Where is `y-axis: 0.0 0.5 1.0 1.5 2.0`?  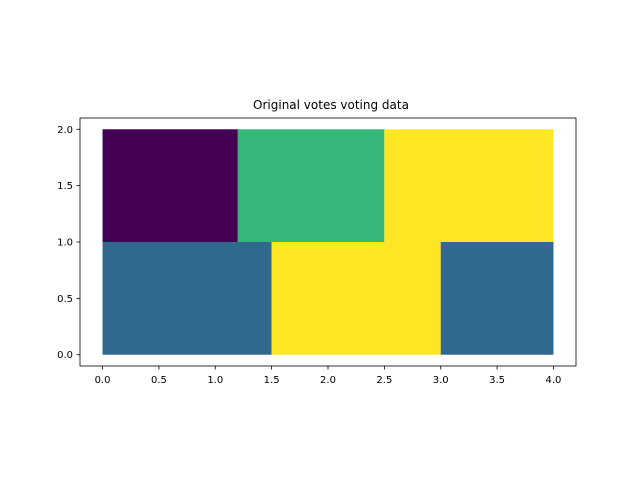
y-axis: 0.0 0.5 1.0 1.5 2.0 is located at coordinates (68, 243).